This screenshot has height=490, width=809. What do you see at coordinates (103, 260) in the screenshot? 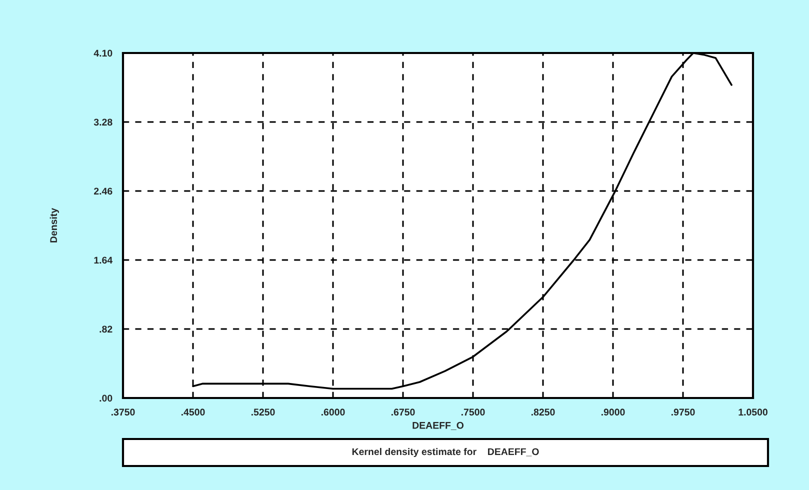
I see `y-tick-label: 1.64` at bounding box center [103, 260].